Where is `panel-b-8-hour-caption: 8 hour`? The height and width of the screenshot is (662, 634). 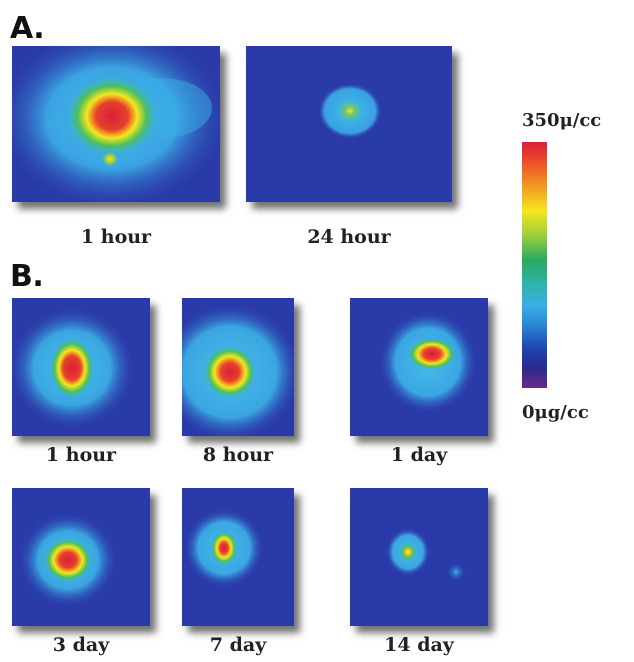
panel-b-8-hour-caption: 8 hour is located at coordinates (238, 455).